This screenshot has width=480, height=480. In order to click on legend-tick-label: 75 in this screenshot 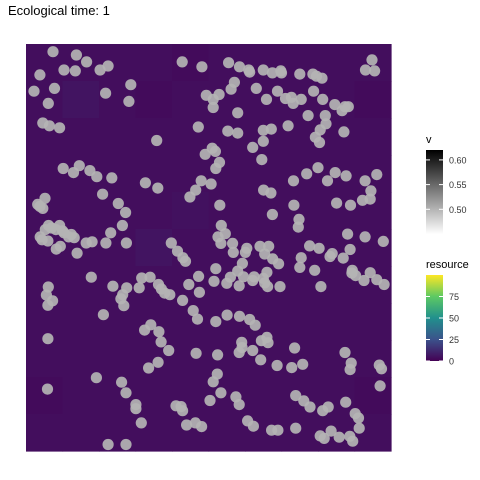, I will do `click(454, 297)`.